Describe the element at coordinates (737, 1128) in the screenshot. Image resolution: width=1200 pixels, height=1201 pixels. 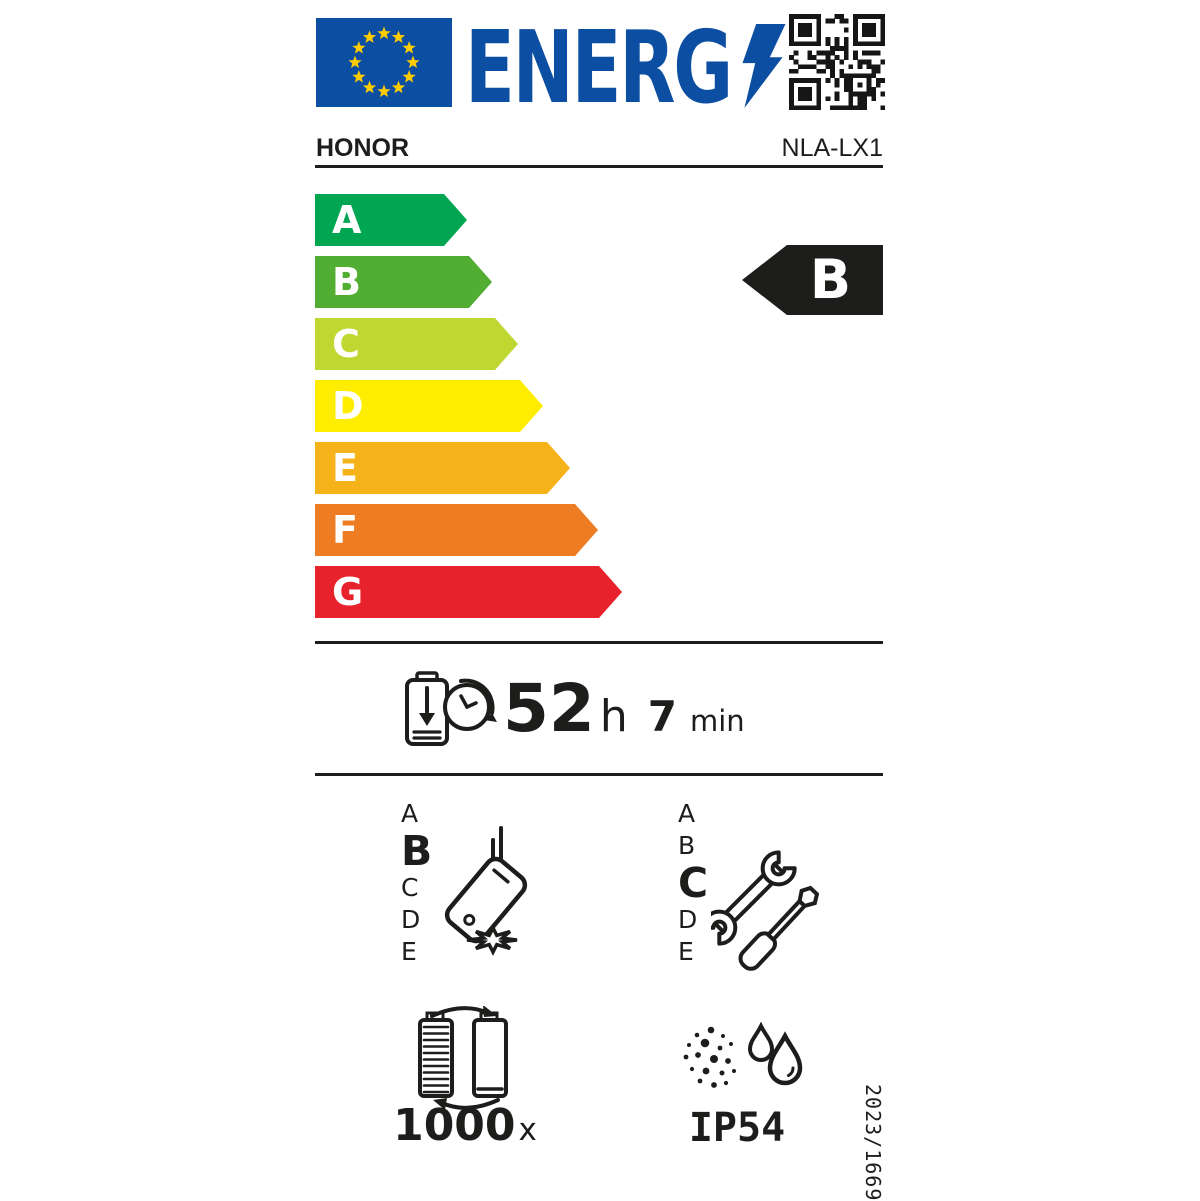
I see `ip-rating: IP54` at that location.